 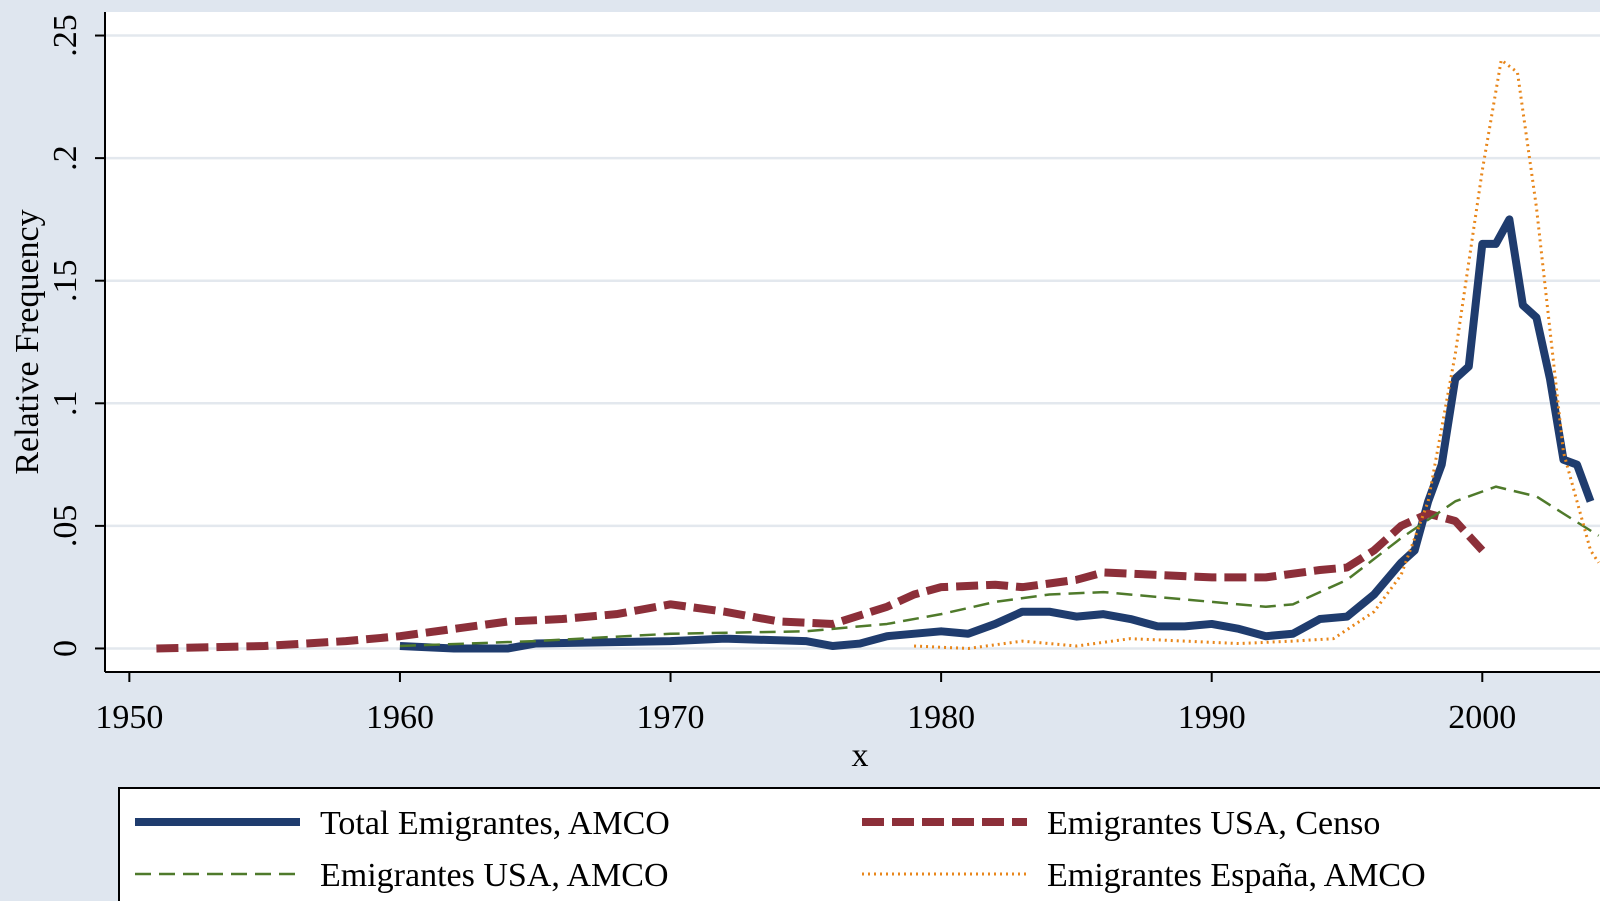 What do you see at coordinates (941, 717) in the screenshot?
I see `x-tick-label: 1980` at bounding box center [941, 717].